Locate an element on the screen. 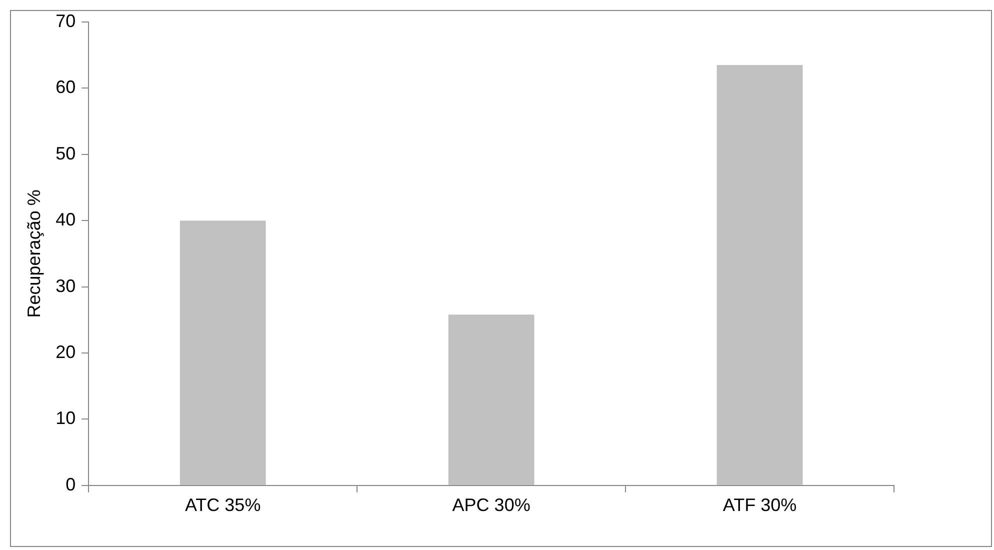  y-tick-label: 30 is located at coordinates (66, 286).